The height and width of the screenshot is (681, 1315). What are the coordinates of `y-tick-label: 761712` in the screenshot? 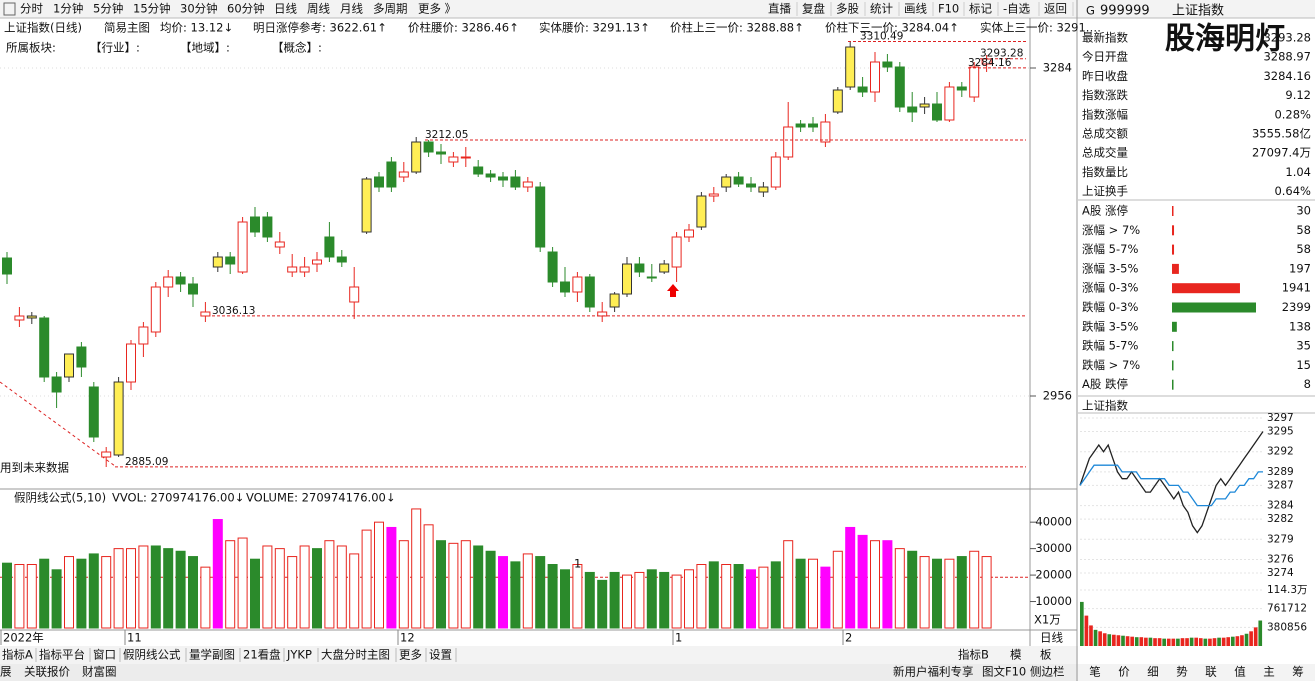 It's located at (1287, 609).